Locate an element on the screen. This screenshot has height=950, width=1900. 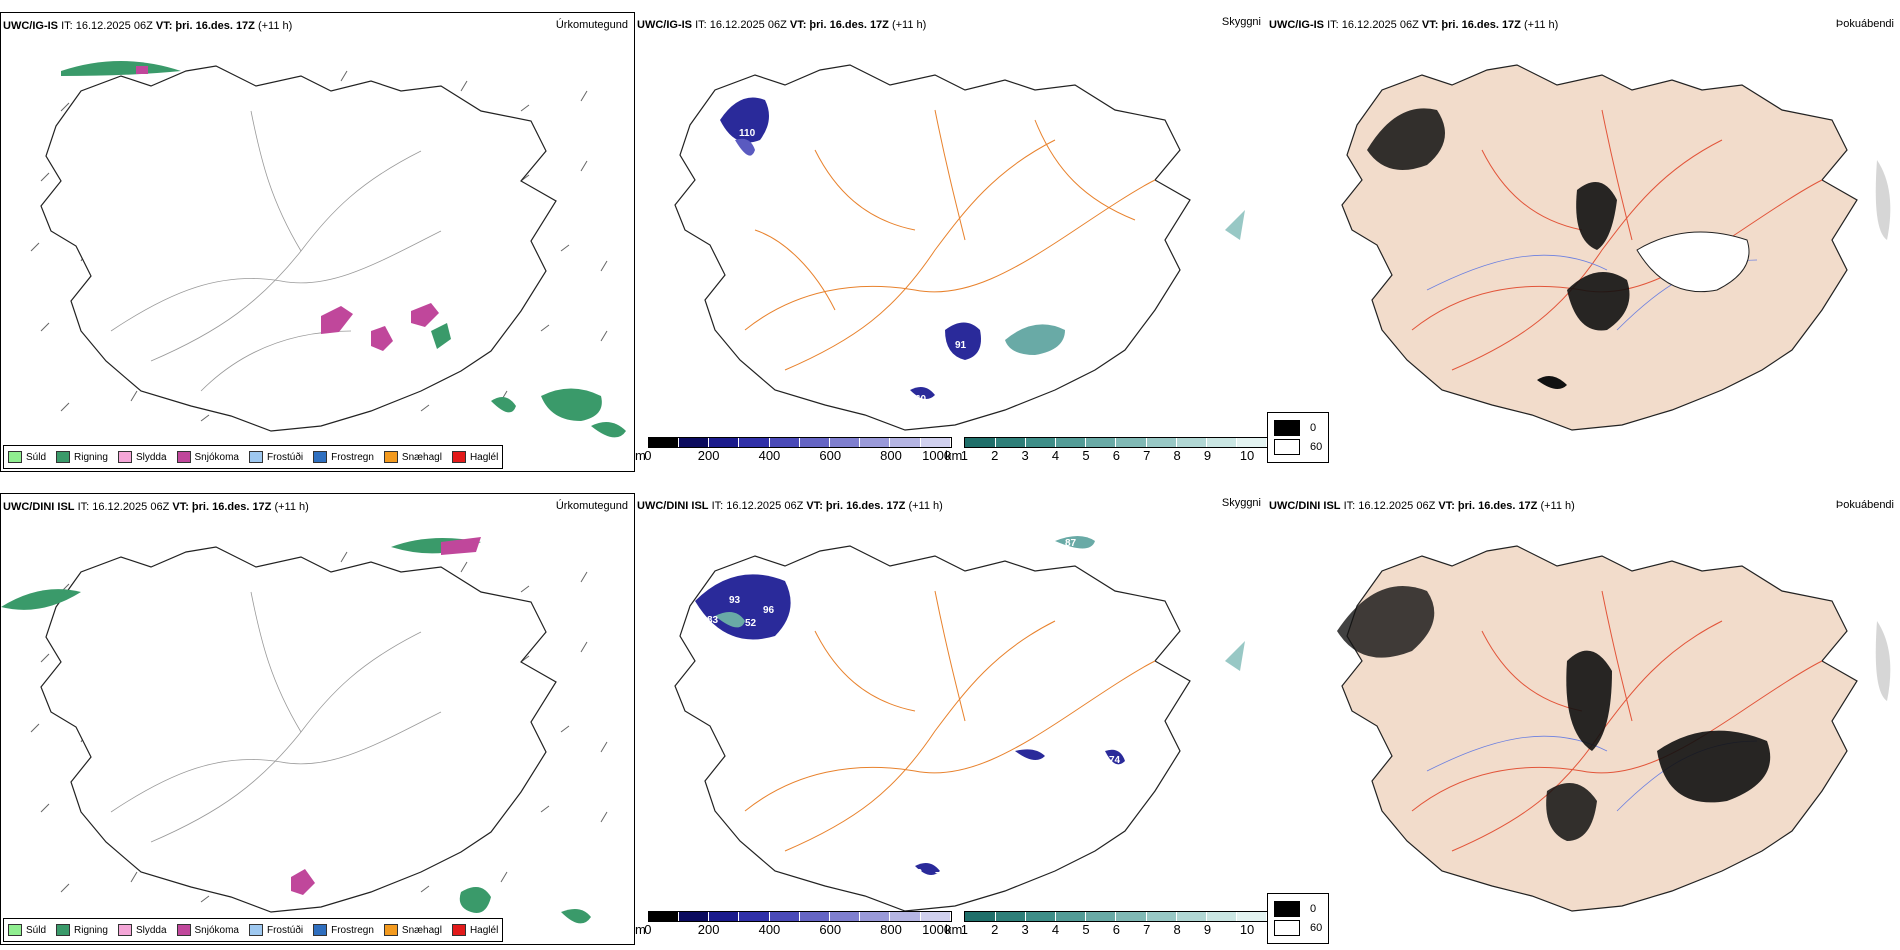
iceland-visibility-map: 110 91 89 60 103 is located at coordinates (959, 247).